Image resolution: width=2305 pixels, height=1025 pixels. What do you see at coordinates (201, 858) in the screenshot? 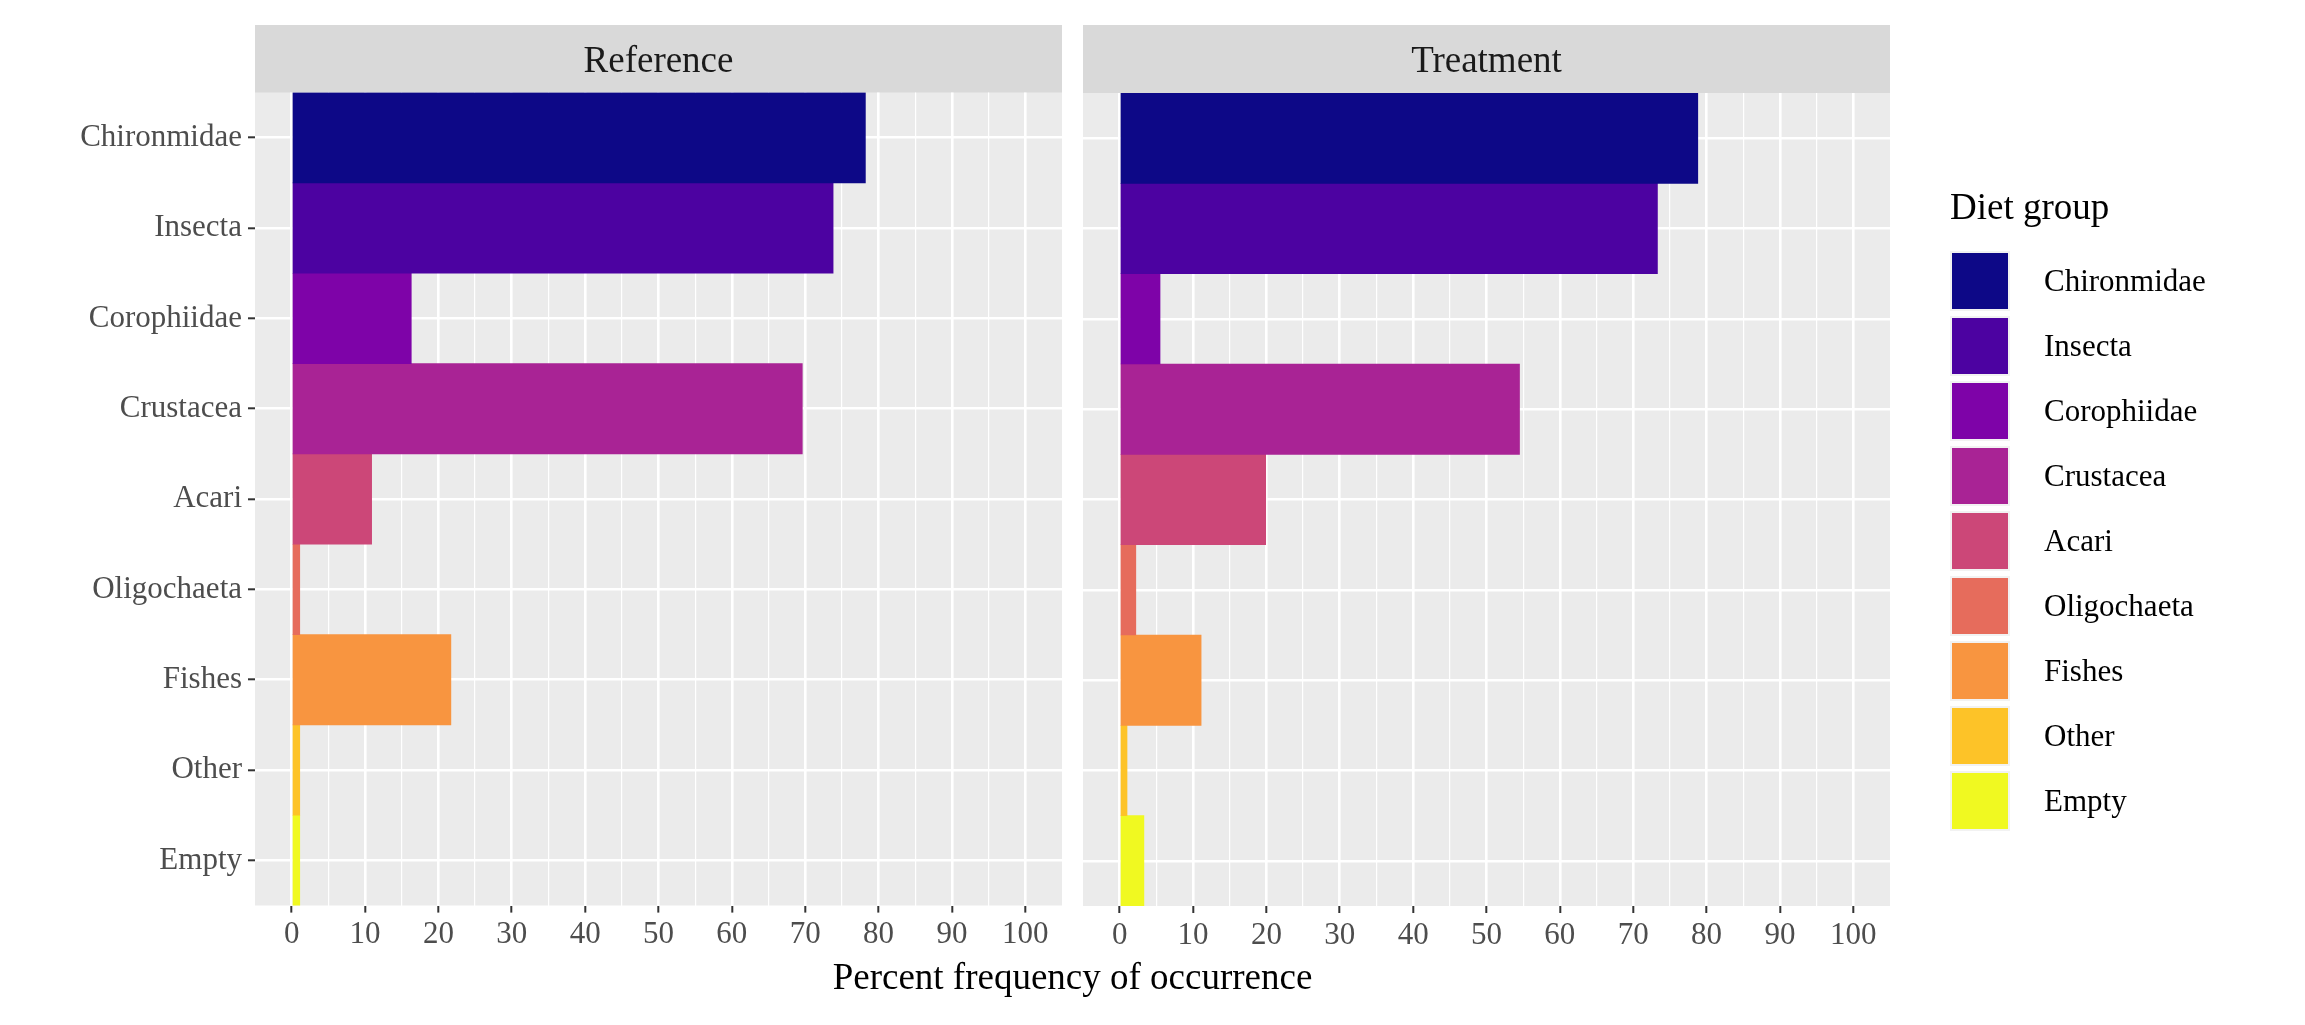
I see `y-tick-label: Empty` at bounding box center [201, 858].